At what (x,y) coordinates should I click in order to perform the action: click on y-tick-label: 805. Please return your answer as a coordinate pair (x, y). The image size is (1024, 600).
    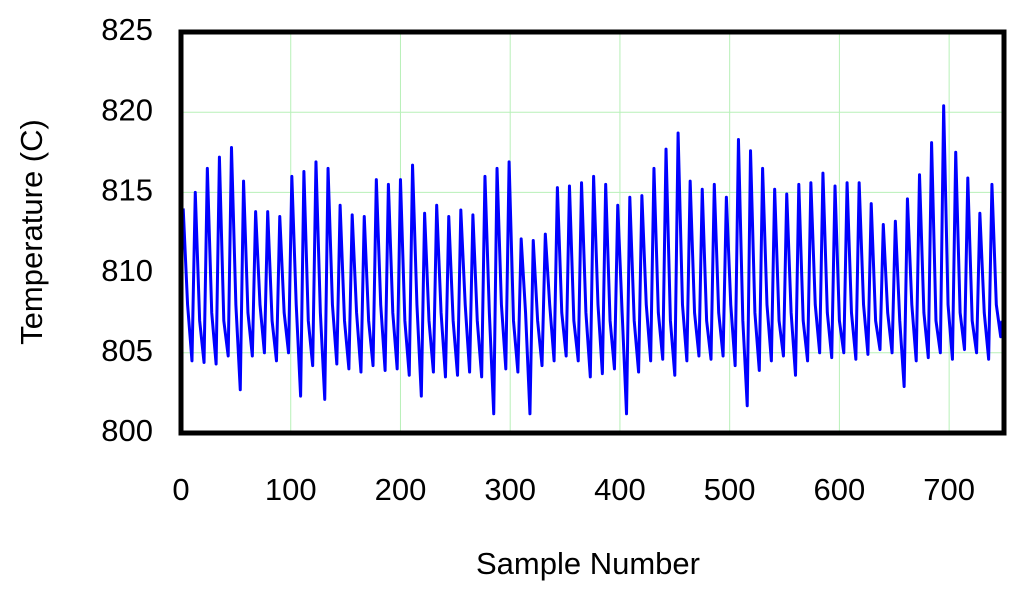
    Looking at the image, I should click on (127, 350).